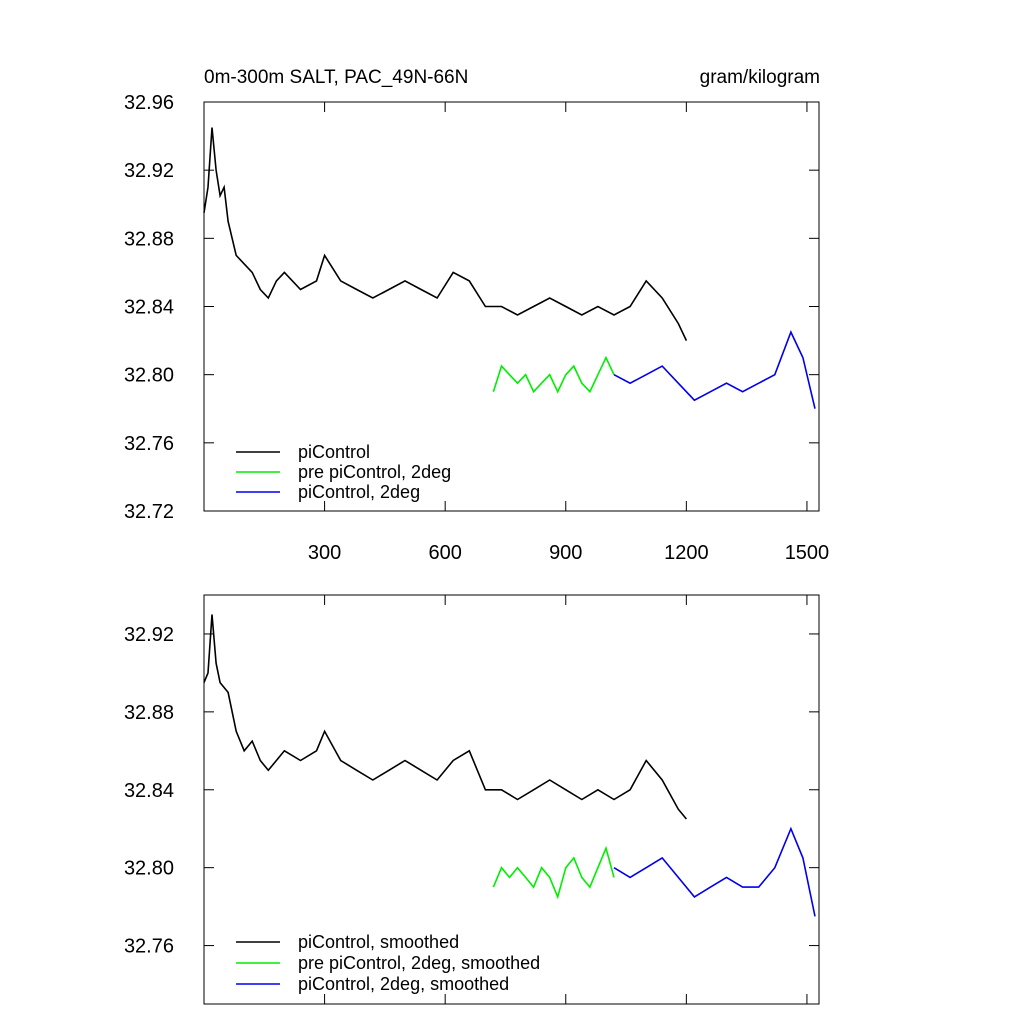 Image resolution: width=1024 pixels, height=1024 pixels. I want to click on y-tick-label: 32.72, so click(149, 512).